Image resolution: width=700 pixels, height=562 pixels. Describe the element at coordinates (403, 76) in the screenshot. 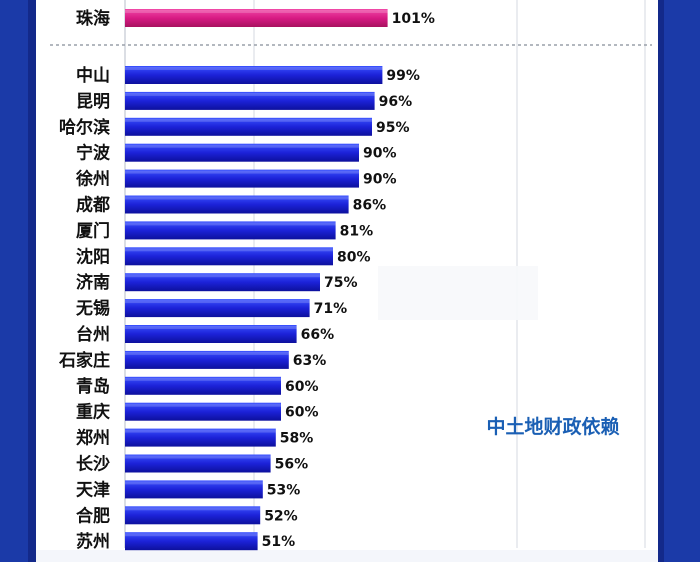

I see `main-value-label-0: 99%` at that location.